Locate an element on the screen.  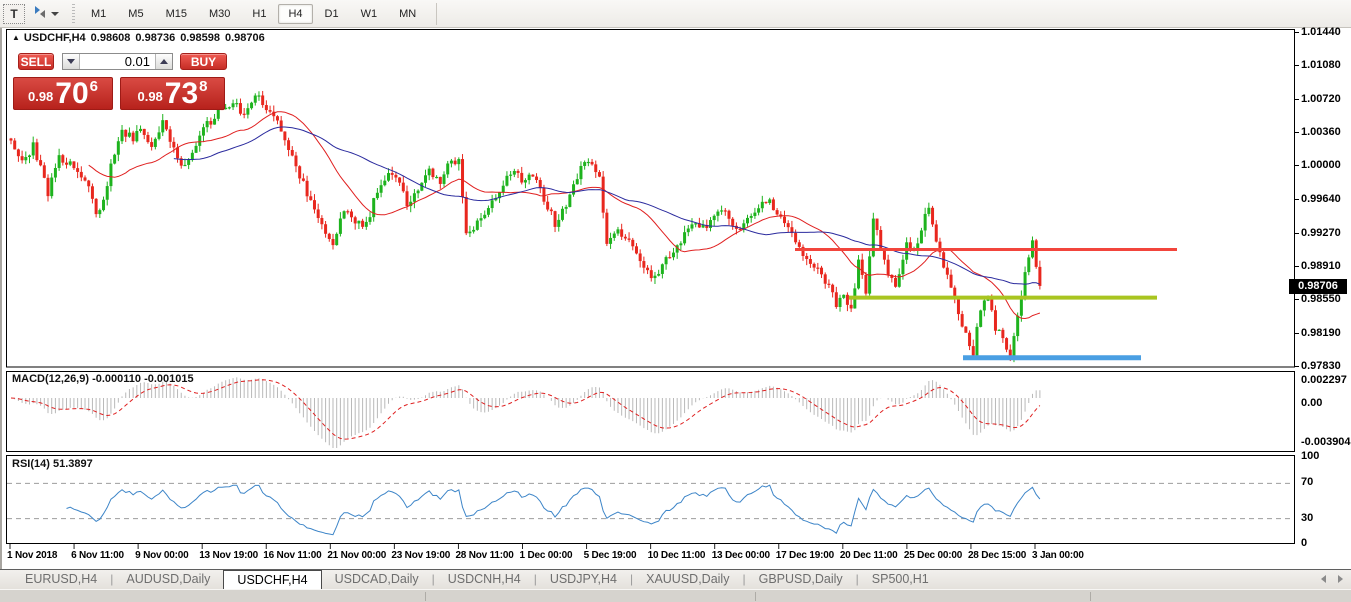
toolbar-grip is located at coordinates (73, 13).